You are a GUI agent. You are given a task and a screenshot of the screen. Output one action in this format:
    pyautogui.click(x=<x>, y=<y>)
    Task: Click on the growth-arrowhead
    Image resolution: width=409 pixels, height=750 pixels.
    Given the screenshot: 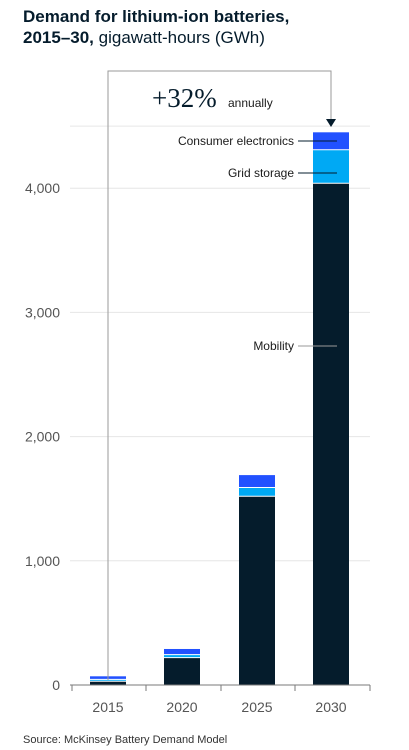 What is the action you would take?
    pyautogui.click(x=331, y=123)
    